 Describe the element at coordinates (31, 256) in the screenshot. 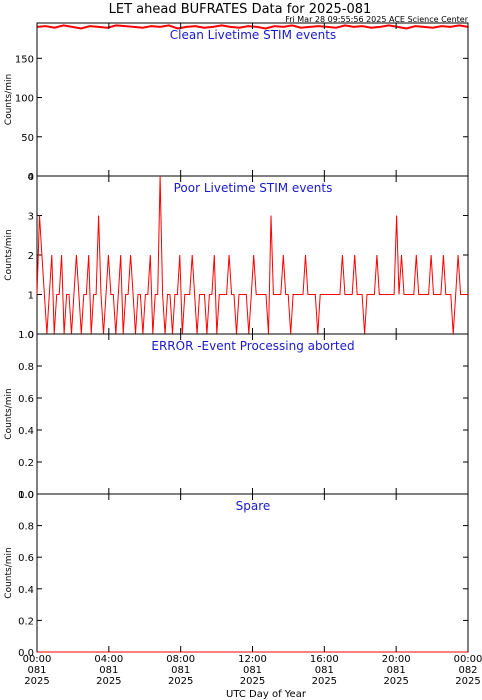

I see `y-tick-label: 2` at that location.